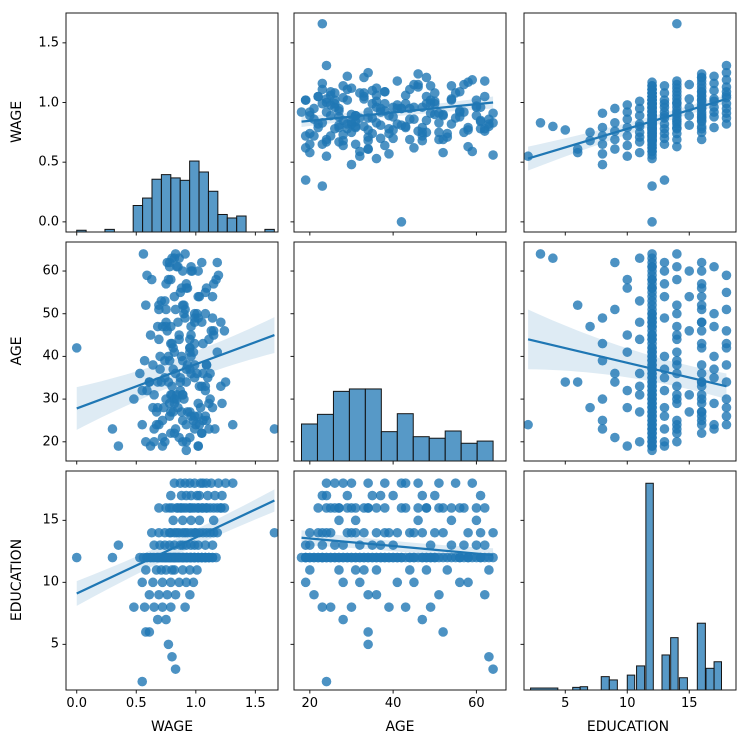 The height and width of the screenshot is (750, 750). I want to click on regression-line, so click(397, 112).